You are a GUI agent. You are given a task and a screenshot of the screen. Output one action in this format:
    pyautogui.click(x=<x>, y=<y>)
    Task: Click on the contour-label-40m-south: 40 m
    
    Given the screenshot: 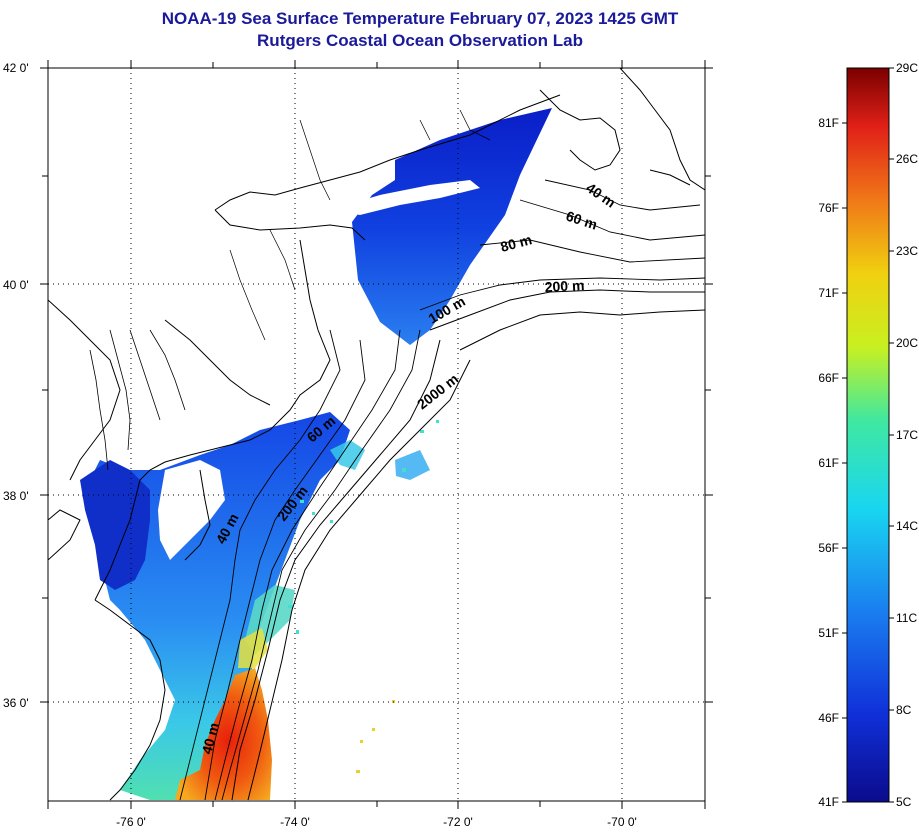 What is the action you would take?
    pyautogui.click(x=210, y=738)
    